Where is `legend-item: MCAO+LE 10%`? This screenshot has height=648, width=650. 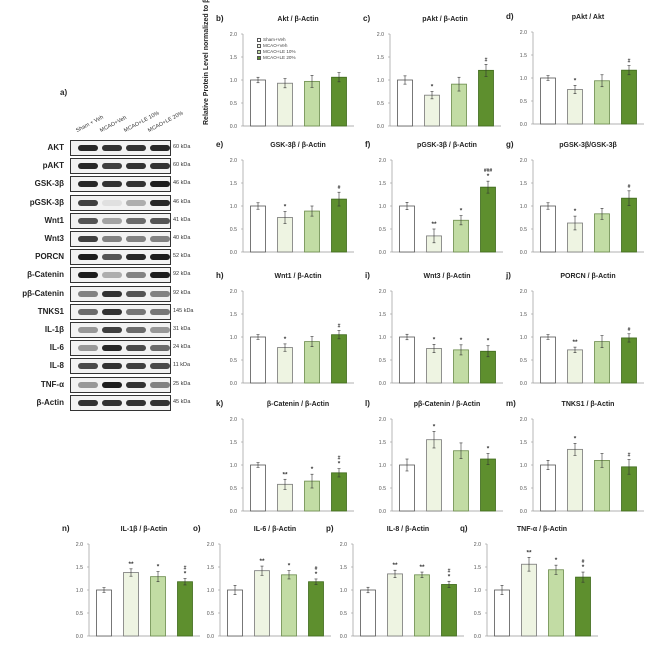
legend-item: MCAO+LE 10% is located at coordinates (276, 52).